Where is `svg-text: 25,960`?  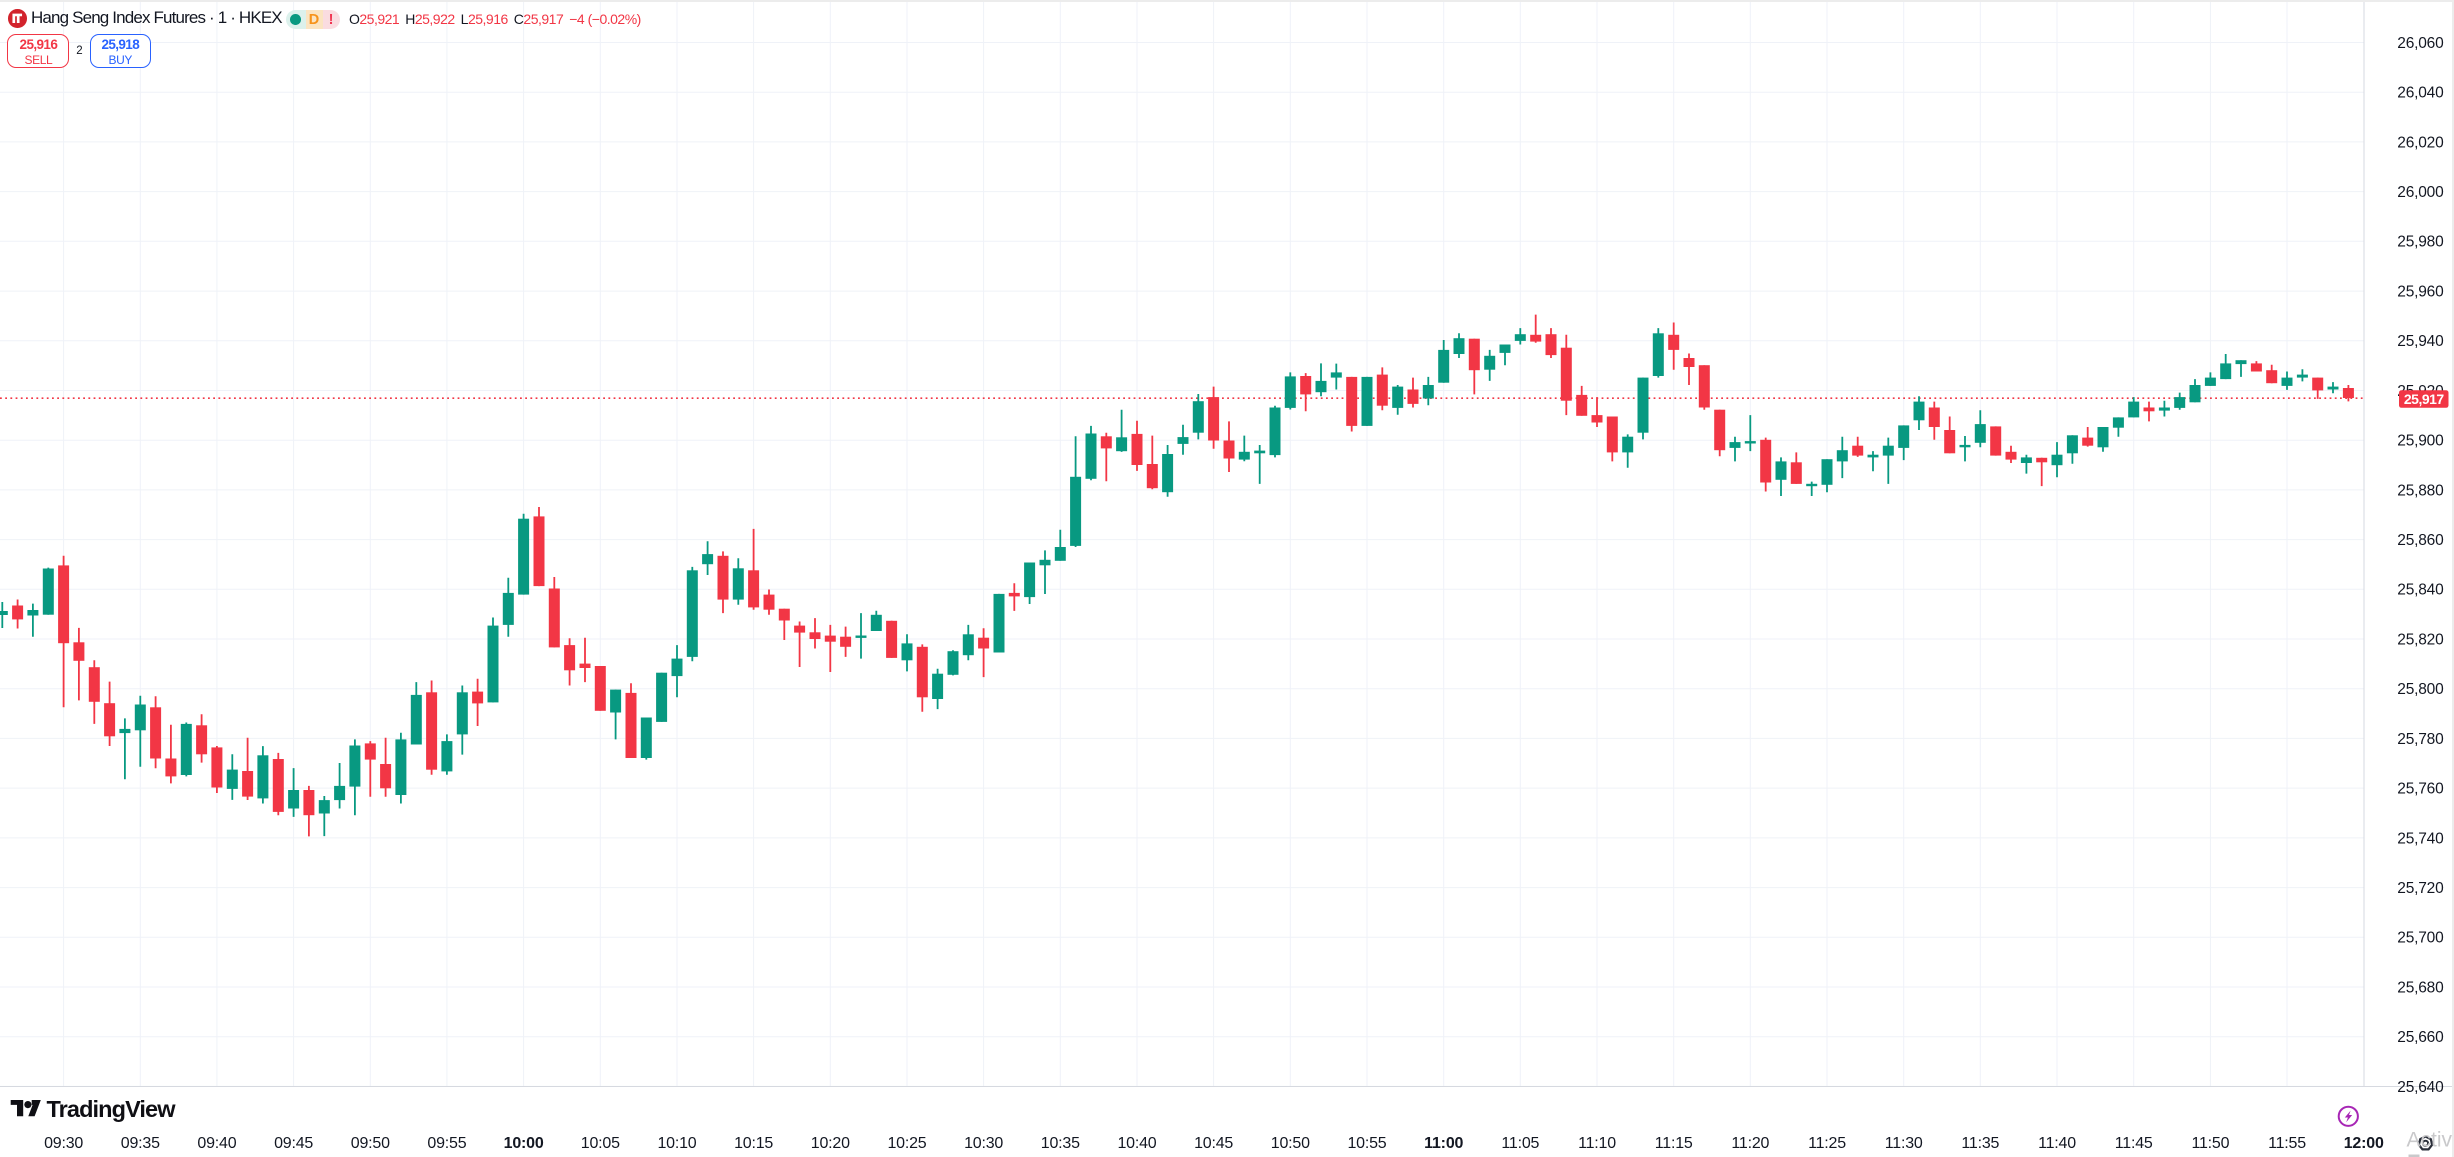
svg-text: 25,960 is located at coordinates (2420, 291).